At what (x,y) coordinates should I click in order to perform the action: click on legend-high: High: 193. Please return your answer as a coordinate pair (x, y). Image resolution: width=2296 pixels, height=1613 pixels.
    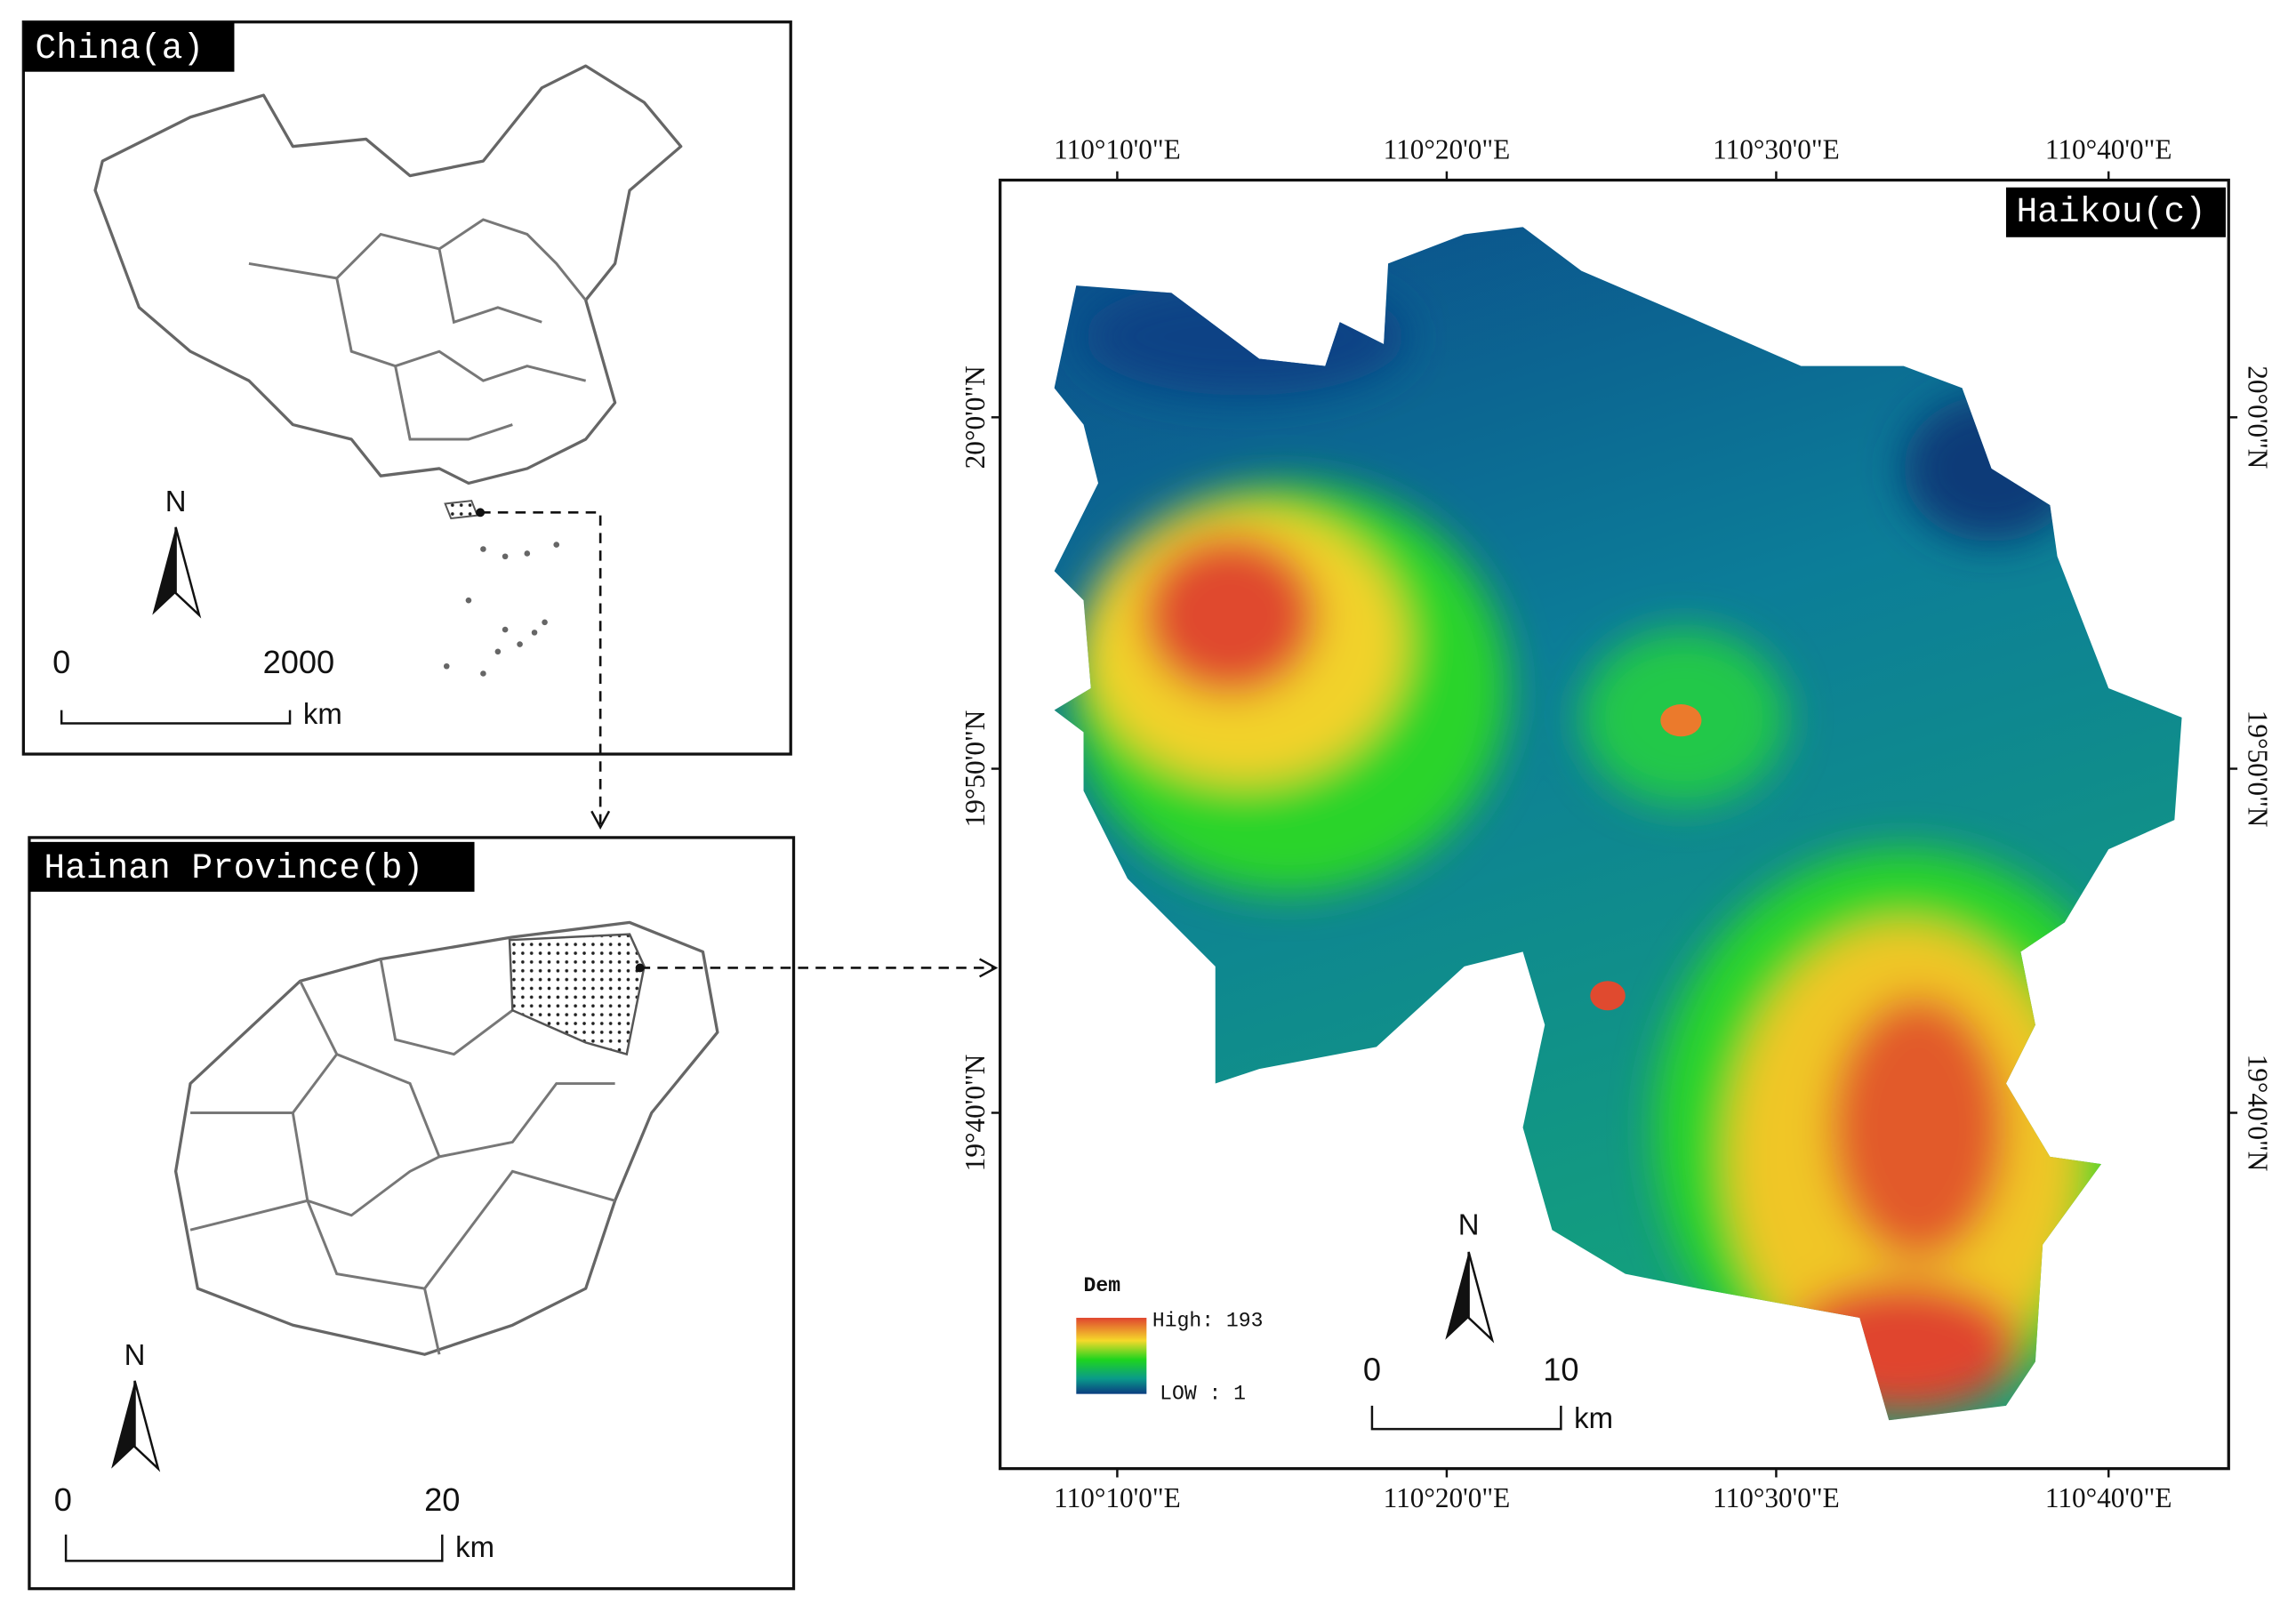
    Looking at the image, I should click on (1207, 1320).